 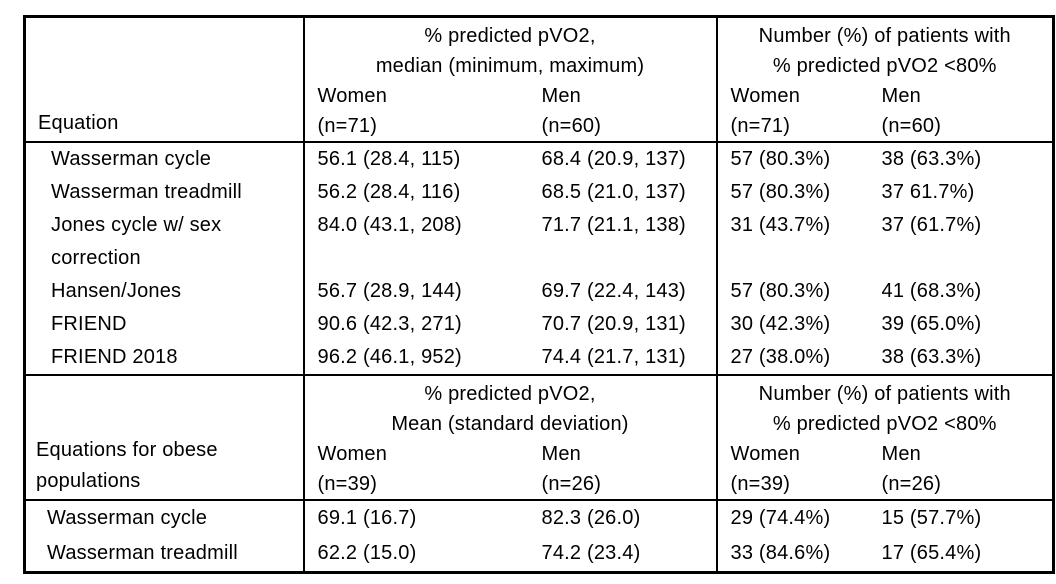 What do you see at coordinates (416, 358) in the screenshot?
I see `value-cell: 96.2 (46.1, 952)` at bounding box center [416, 358].